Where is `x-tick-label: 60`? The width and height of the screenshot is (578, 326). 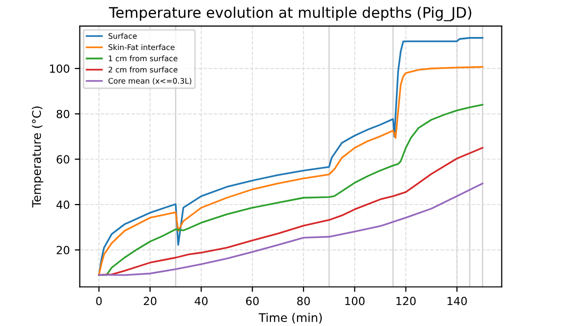 x-tick-label: 60 is located at coordinates (252, 301).